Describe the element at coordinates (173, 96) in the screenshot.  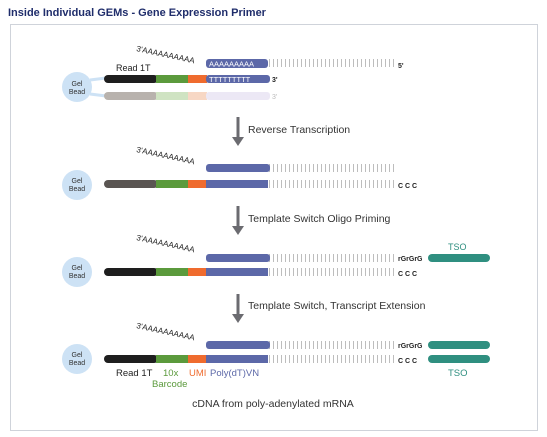
I see `barcode-segment-faded` at that location.